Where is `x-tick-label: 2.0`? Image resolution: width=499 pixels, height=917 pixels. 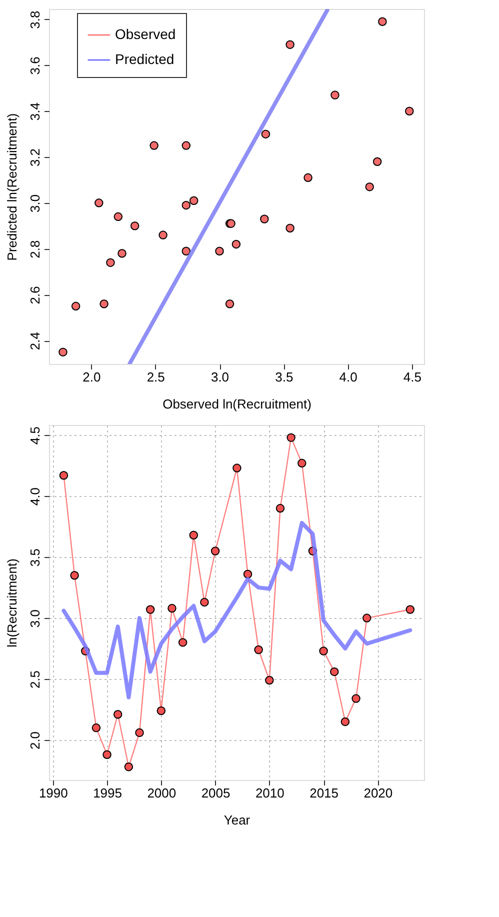
x-tick-label: 2.0 is located at coordinates (91, 377).